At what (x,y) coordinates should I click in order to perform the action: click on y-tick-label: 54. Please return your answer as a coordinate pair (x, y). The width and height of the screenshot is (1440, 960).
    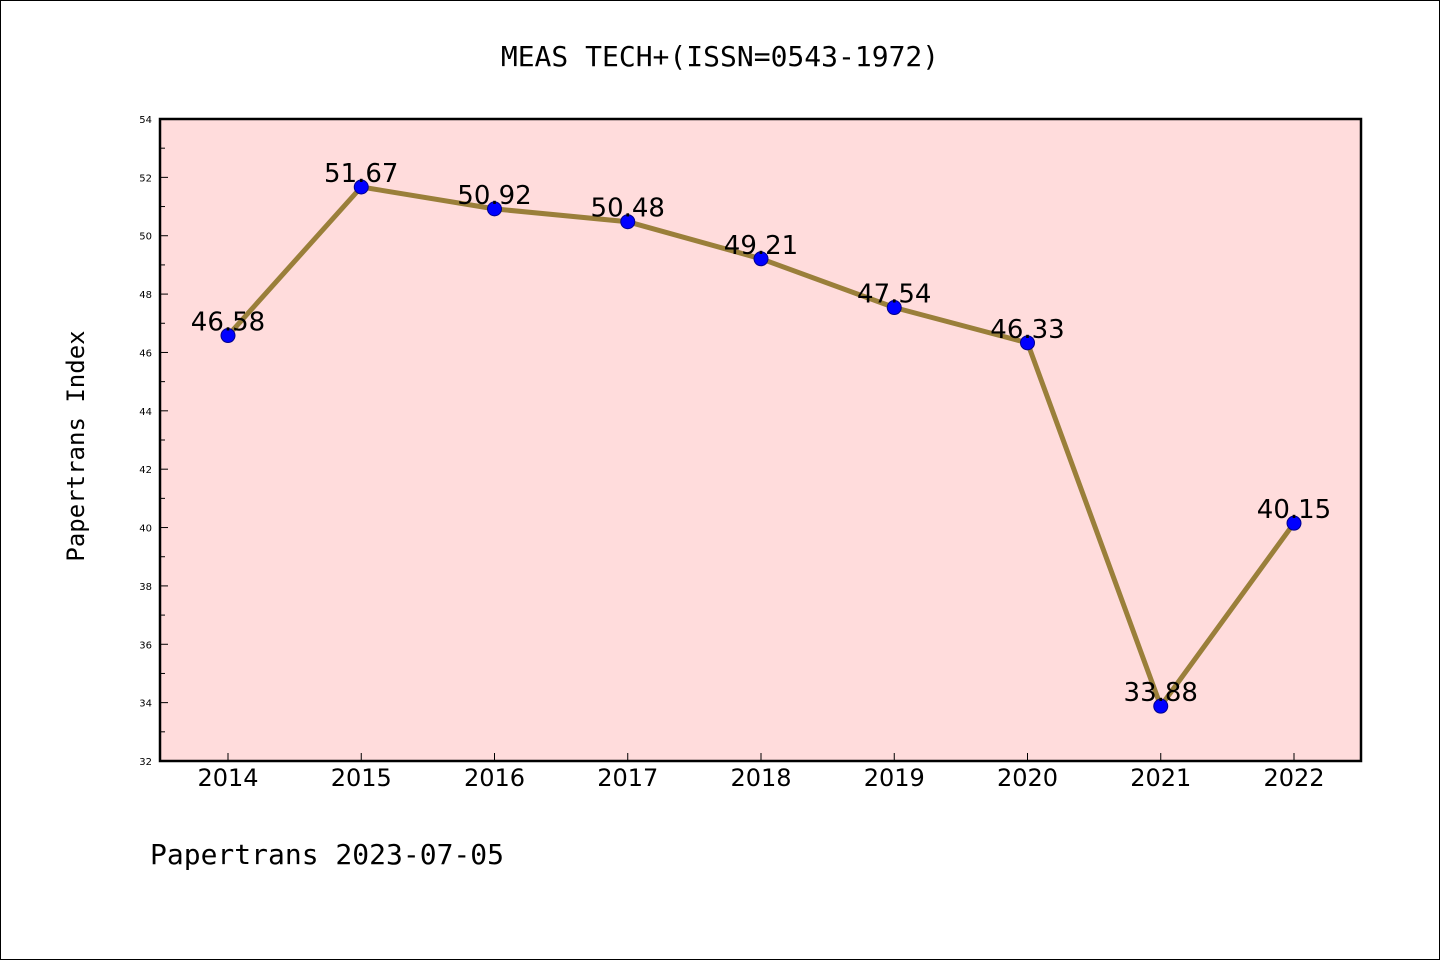
    Looking at the image, I should click on (145, 120).